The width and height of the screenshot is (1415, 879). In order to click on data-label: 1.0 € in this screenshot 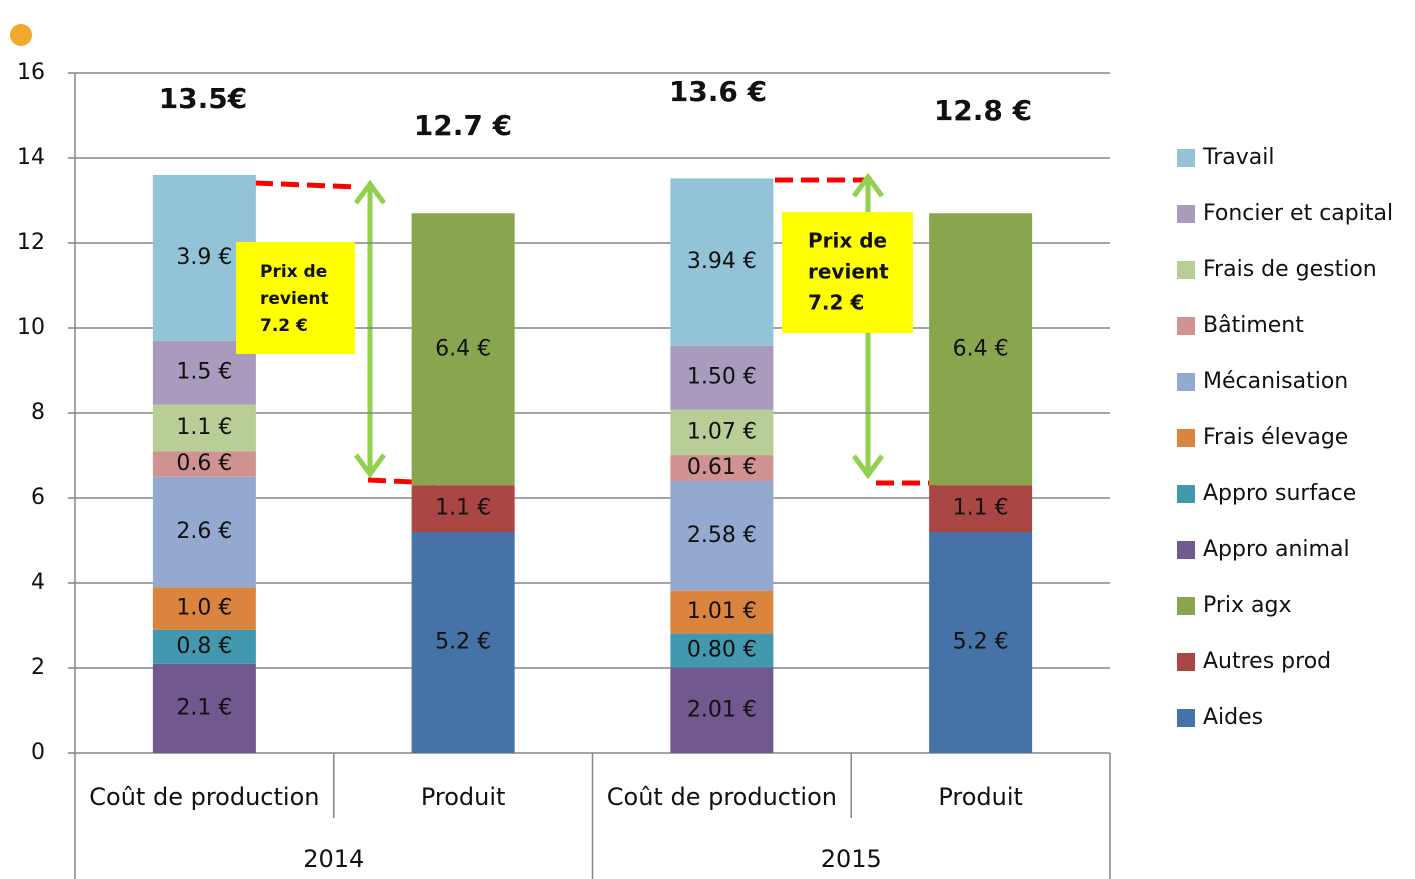, I will do `click(204, 608)`.